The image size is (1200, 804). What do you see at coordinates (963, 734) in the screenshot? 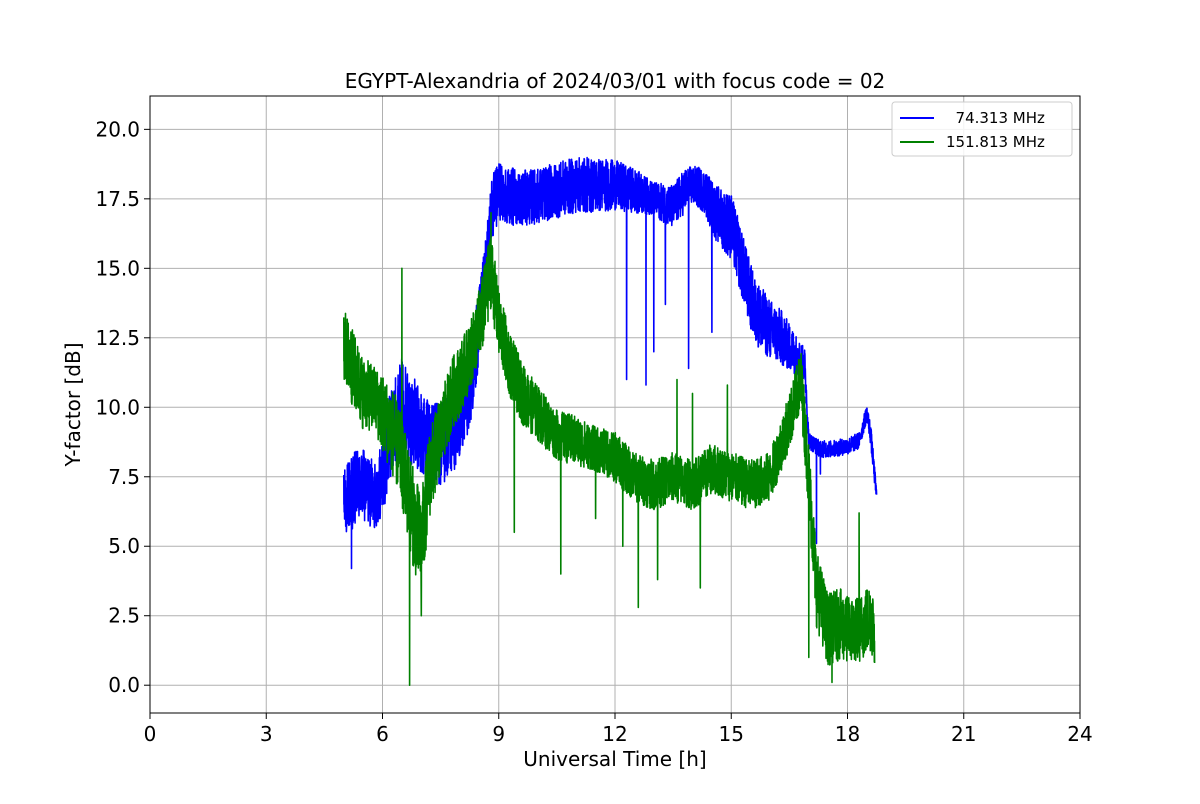
I see `x-tick-label: 21` at bounding box center [963, 734].